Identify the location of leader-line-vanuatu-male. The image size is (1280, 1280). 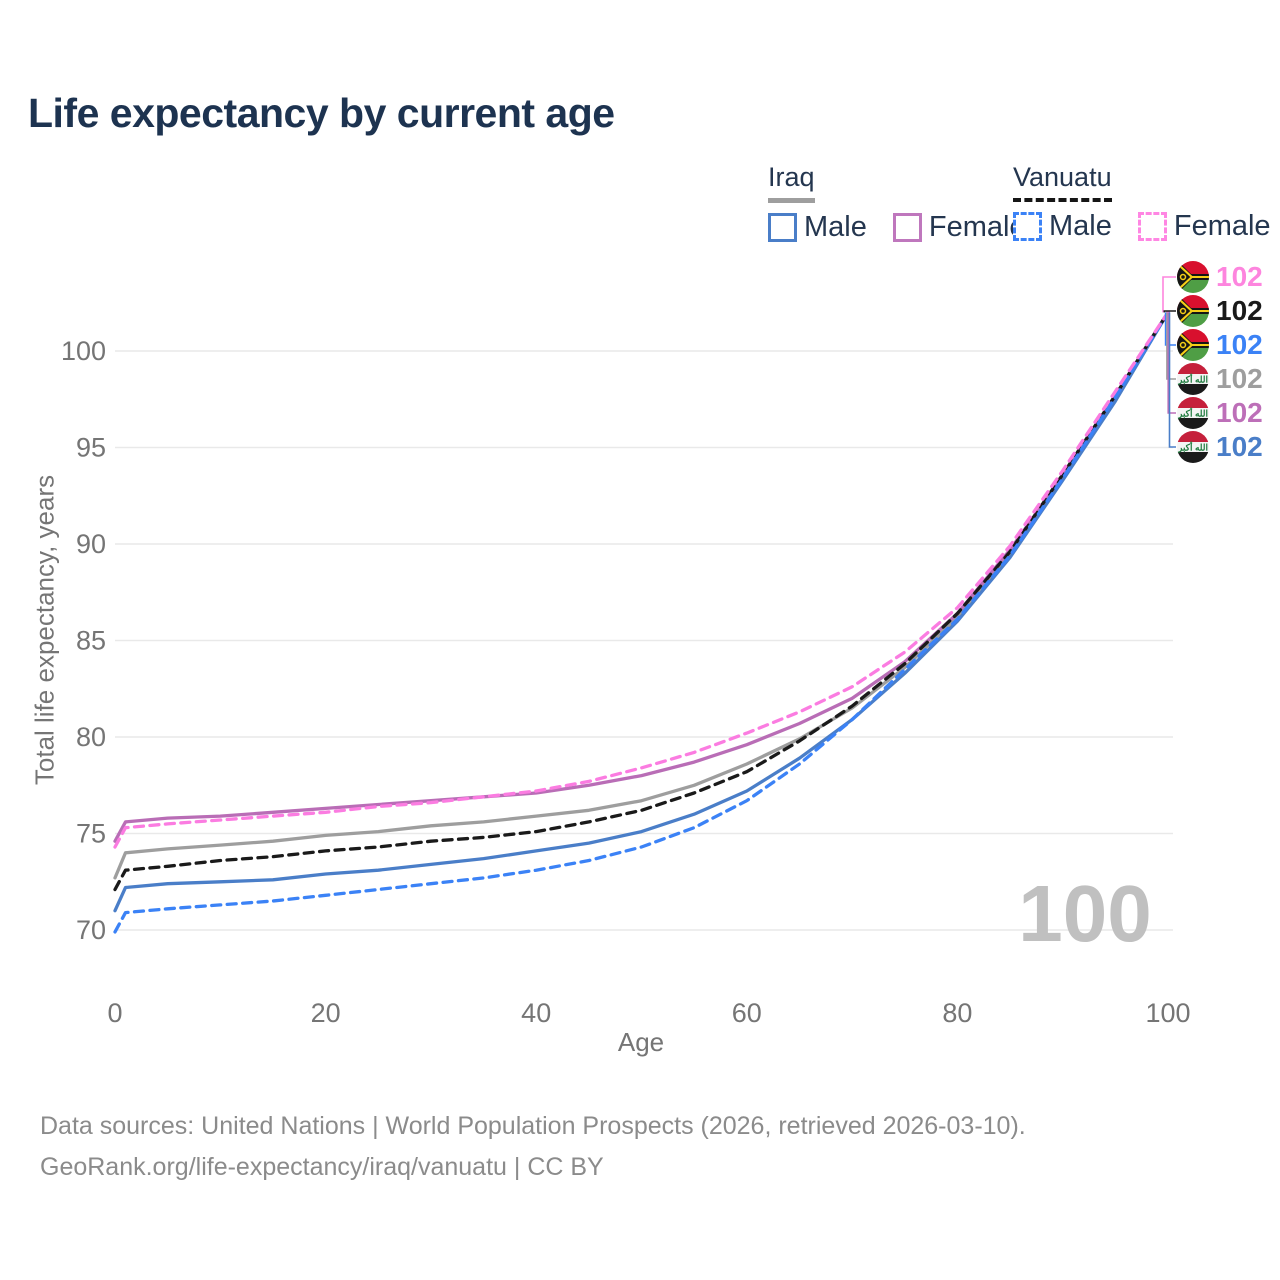
(1170, 329).